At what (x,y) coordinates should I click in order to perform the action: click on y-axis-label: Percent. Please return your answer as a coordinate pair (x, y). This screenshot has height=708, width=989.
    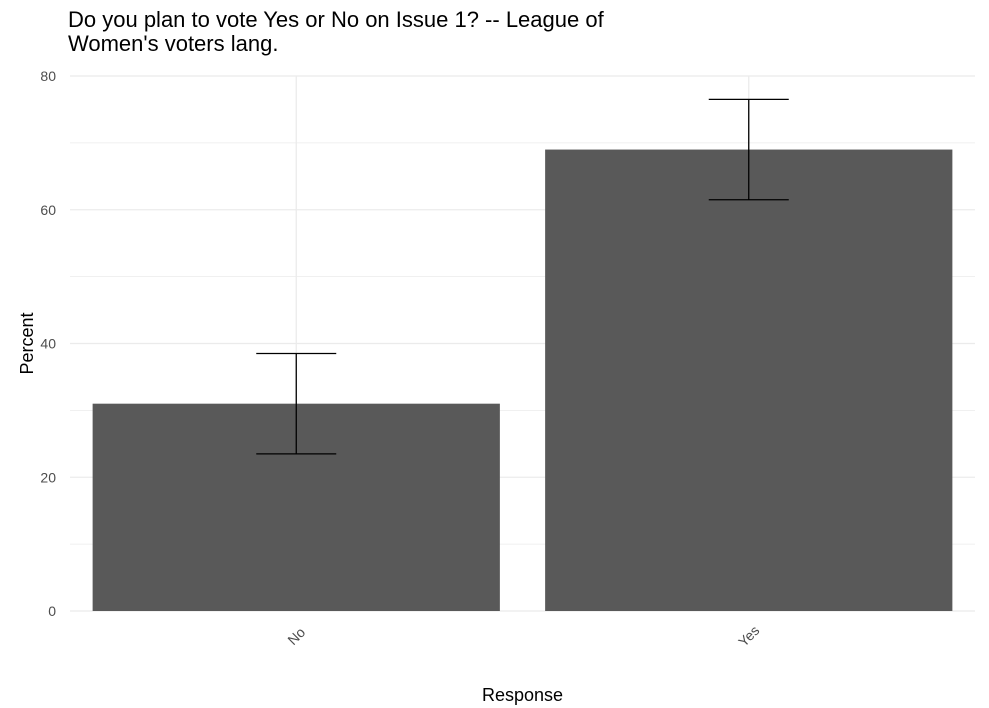
    Looking at the image, I should click on (27, 343).